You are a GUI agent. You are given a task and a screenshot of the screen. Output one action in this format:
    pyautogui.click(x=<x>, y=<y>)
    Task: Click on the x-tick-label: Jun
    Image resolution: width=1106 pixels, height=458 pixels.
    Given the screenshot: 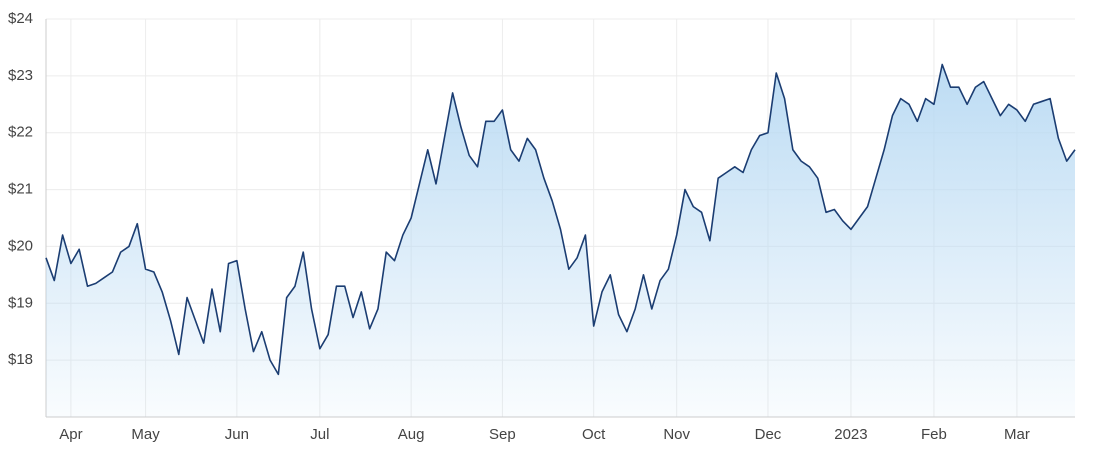 What is the action you would take?
    pyautogui.click(x=237, y=434)
    